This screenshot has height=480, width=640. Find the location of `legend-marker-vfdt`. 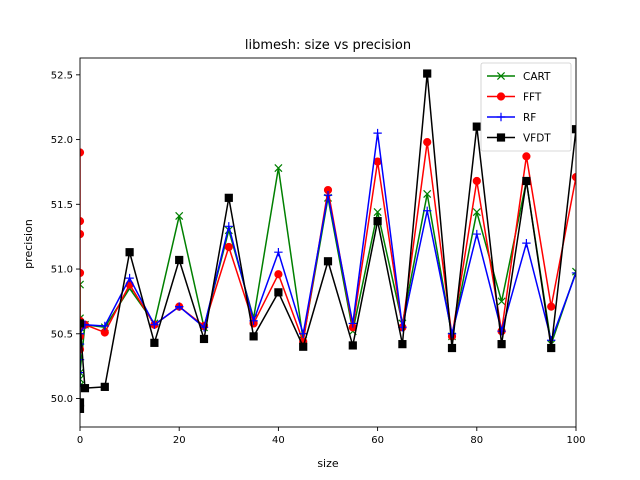

legend-marker-vfdt is located at coordinates (501, 137).